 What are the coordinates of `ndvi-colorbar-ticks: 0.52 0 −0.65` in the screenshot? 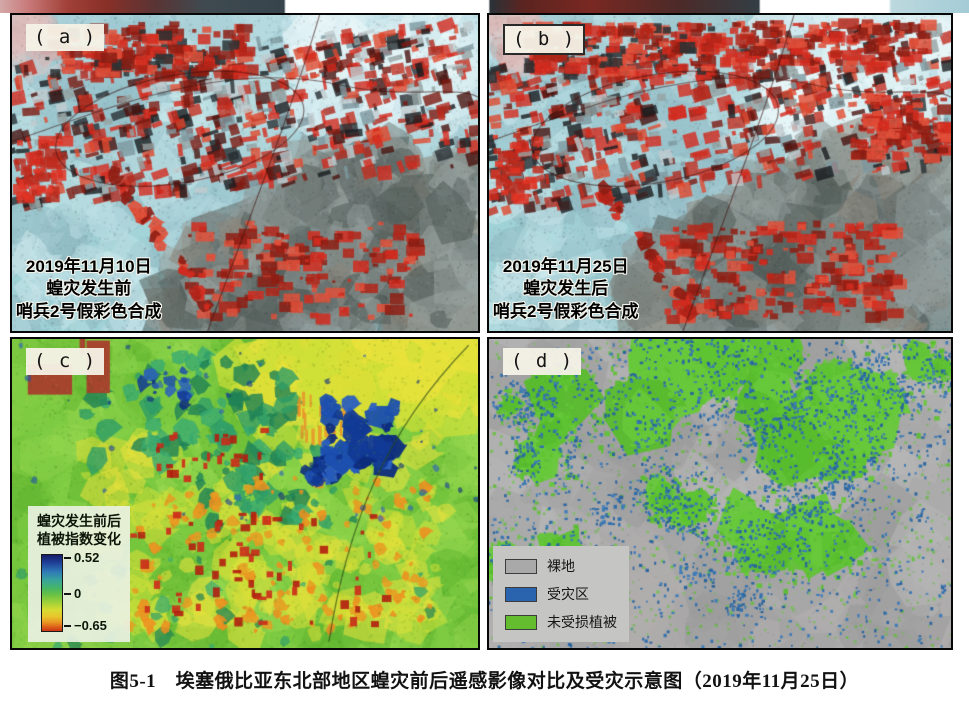 It's located at (89, 591).